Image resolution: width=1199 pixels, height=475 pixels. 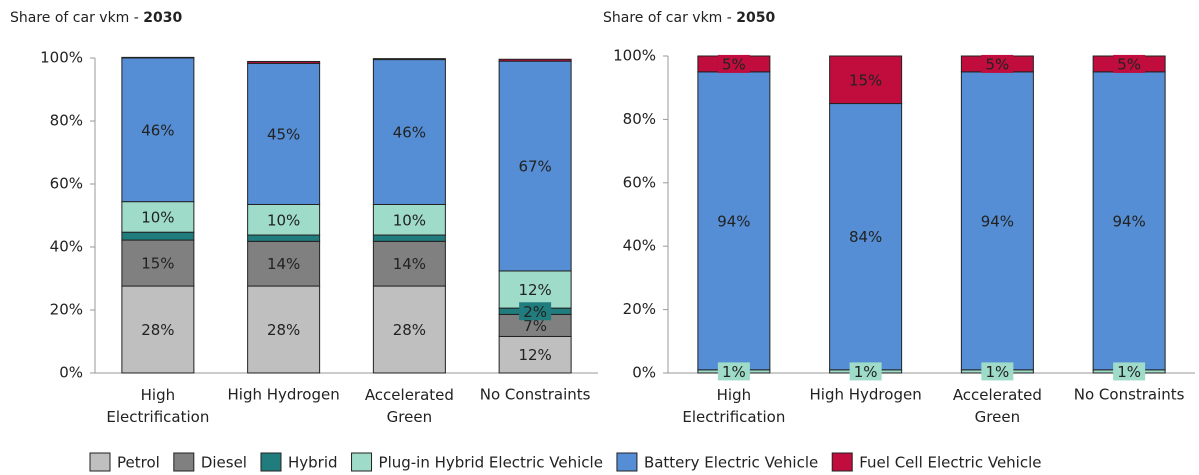 What do you see at coordinates (138, 463) in the screenshot?
I see `legend-label: Petrol` at bounding box center [138, 463].